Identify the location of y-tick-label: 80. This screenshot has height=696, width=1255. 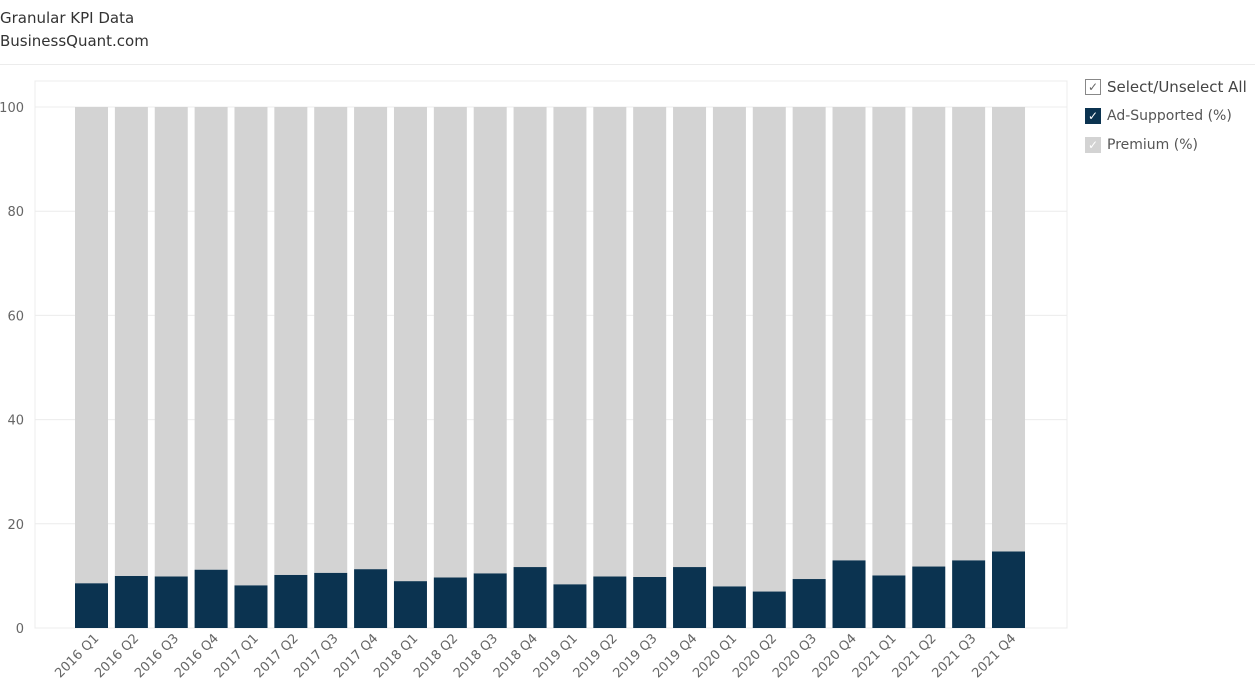
(15, 212).